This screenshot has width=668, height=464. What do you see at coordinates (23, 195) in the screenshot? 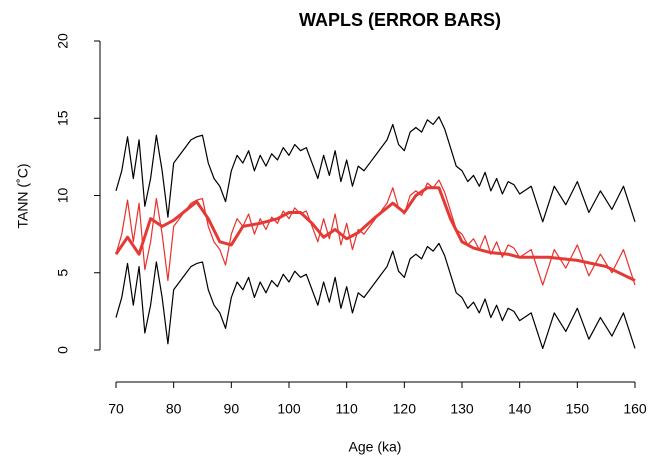
I see `y-axis-label: TANN (˚C)` at bounding box center [23, 195].